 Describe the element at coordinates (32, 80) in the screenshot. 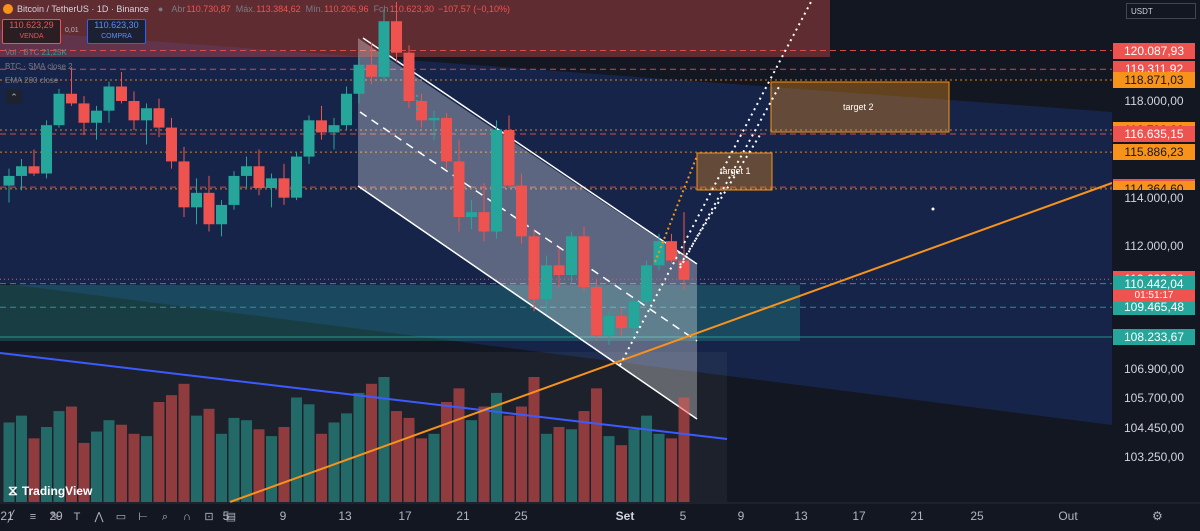

I see `ema-indicator: EMA 200 close` at that location.